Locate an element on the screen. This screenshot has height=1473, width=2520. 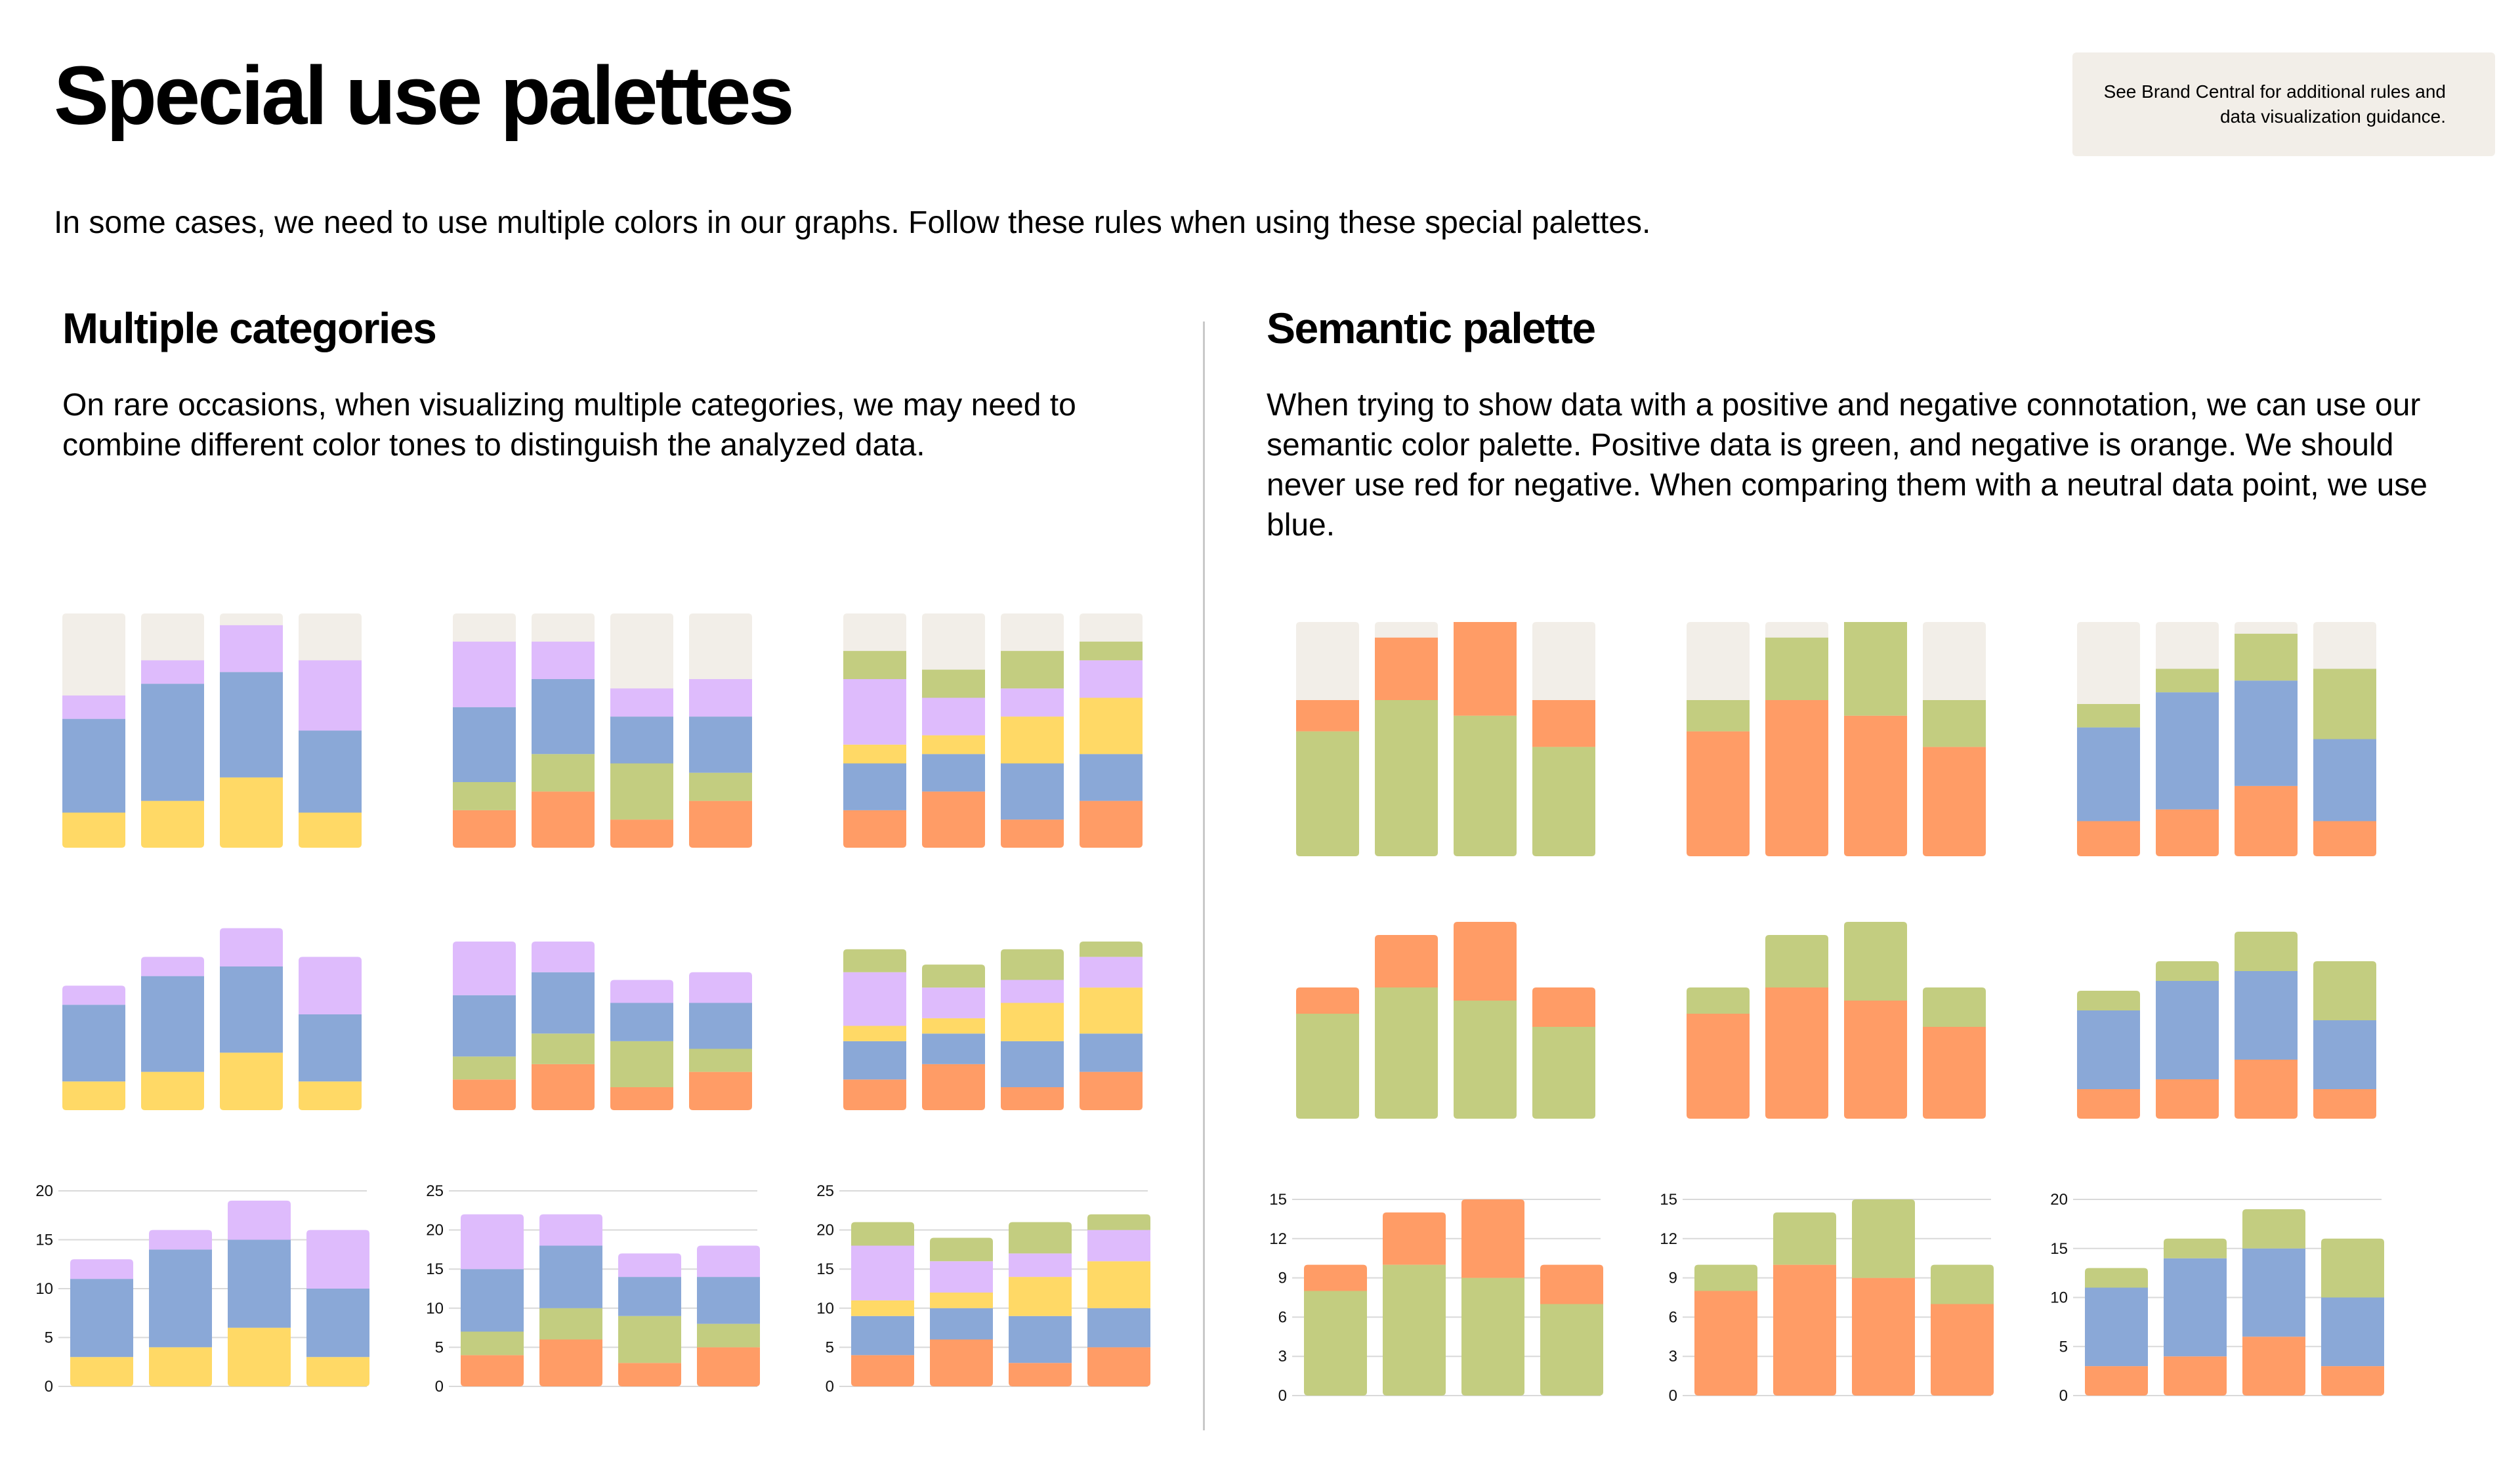
y-tick-label: 3 is located at coordinates (1282, 1357).